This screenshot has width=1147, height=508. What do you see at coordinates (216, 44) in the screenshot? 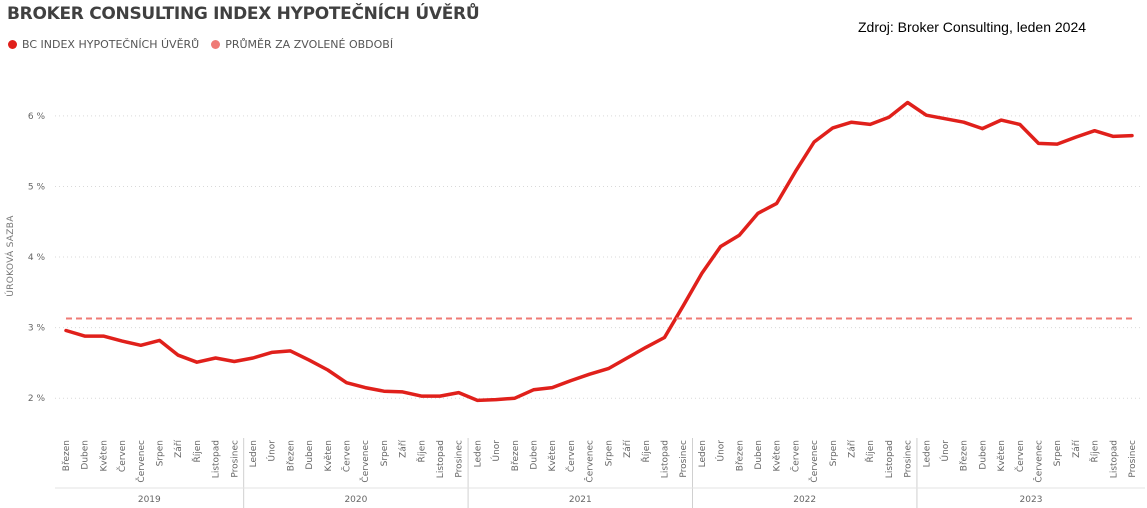
I see `legend-dot-average` at bounding box center [216, 44].